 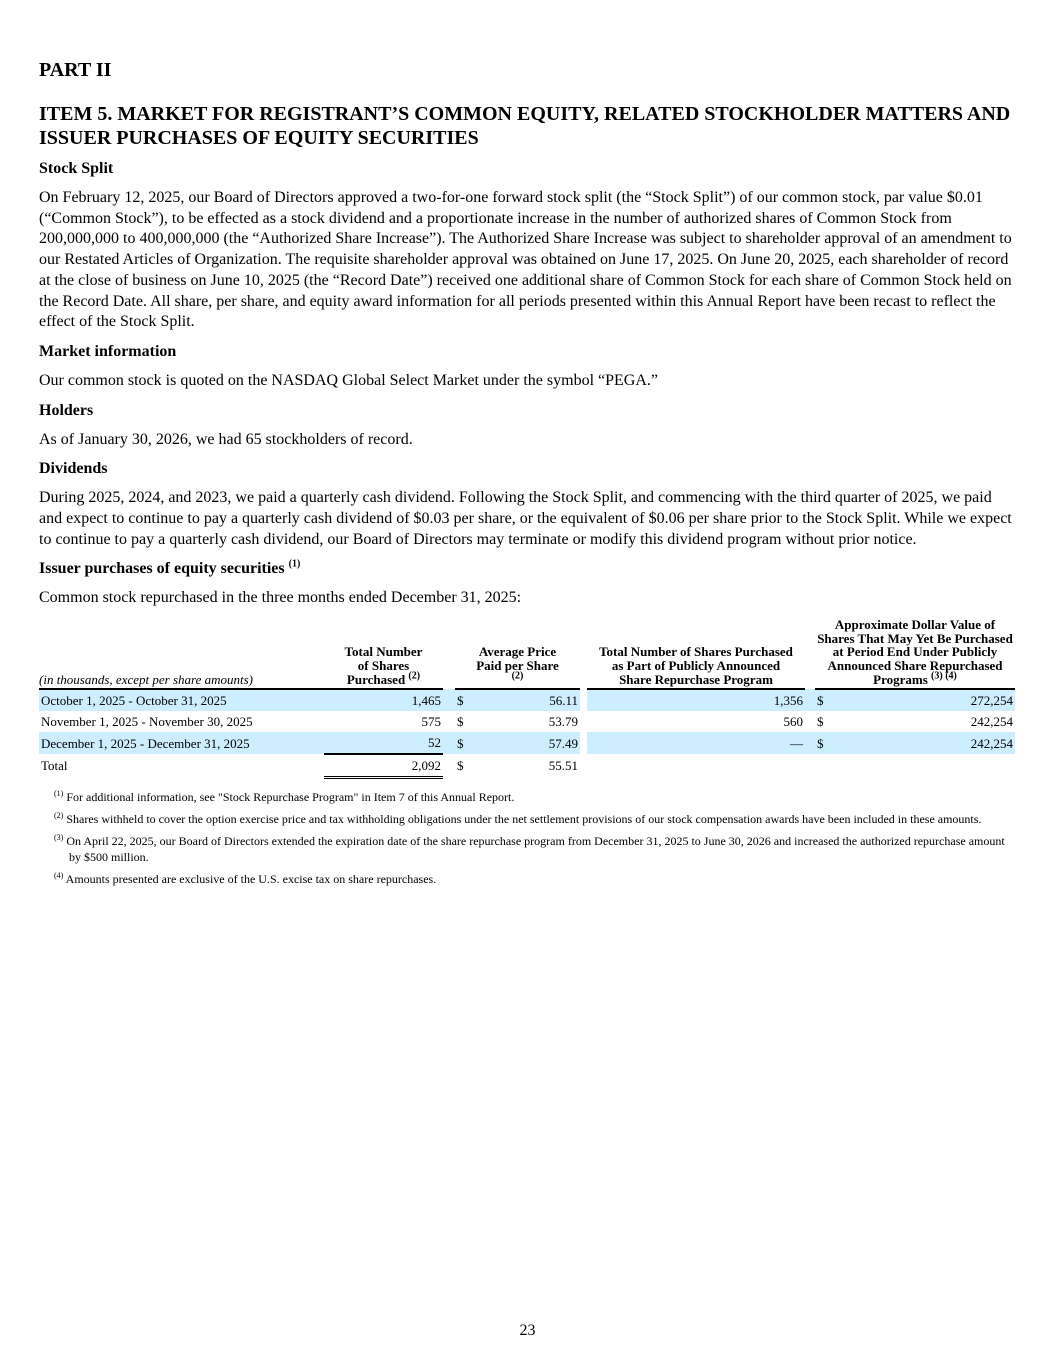 I want to click on holders-heading: Holders, so click(x=66, y=410).